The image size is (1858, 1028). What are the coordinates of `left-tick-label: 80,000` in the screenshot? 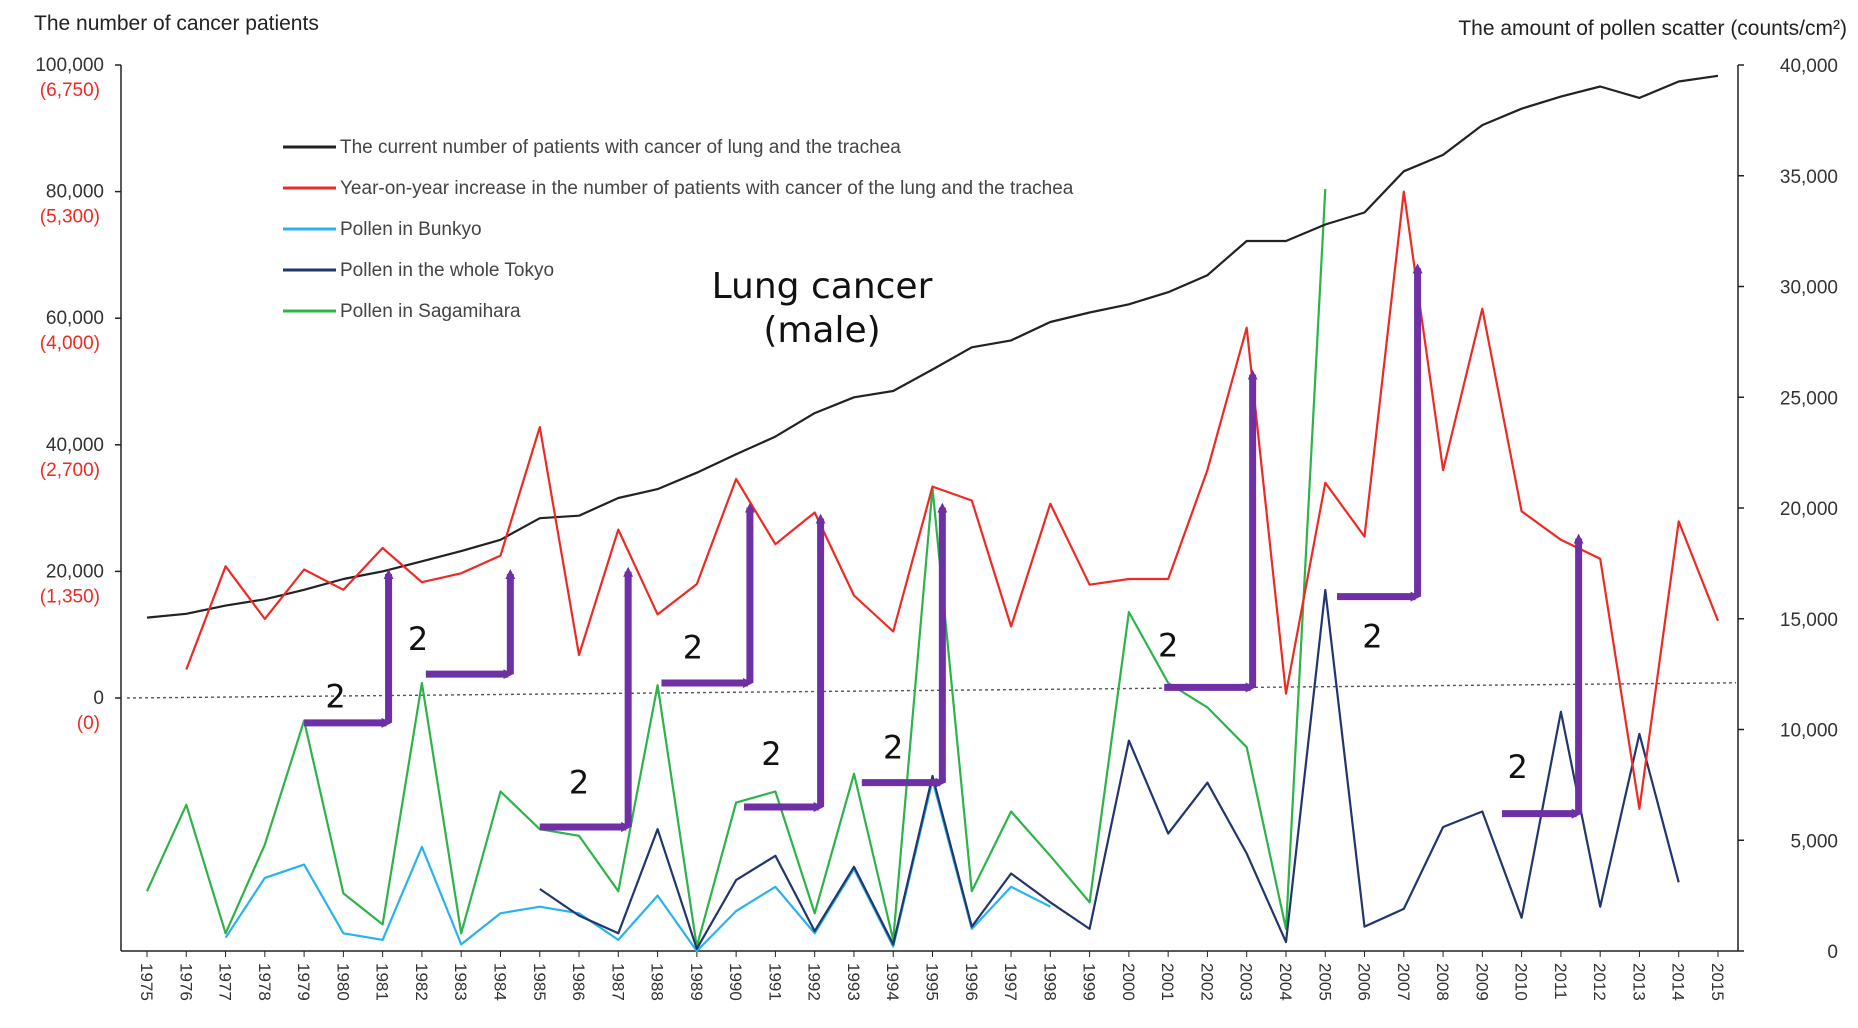 It's located at (75, 192).